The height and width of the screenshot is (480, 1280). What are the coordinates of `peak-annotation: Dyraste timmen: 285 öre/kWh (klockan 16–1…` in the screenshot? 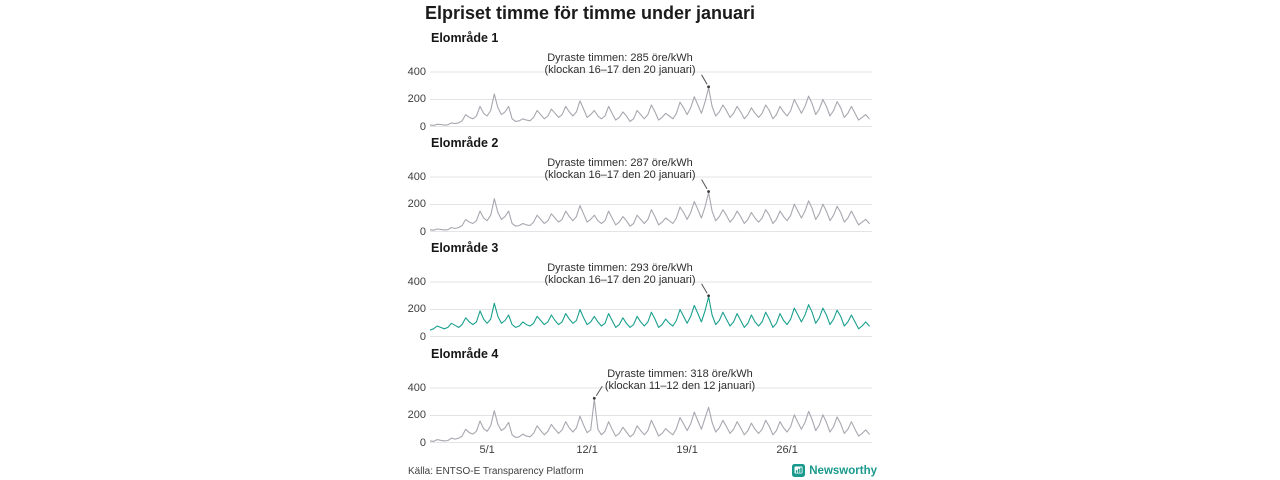 It's located at (619, 64).